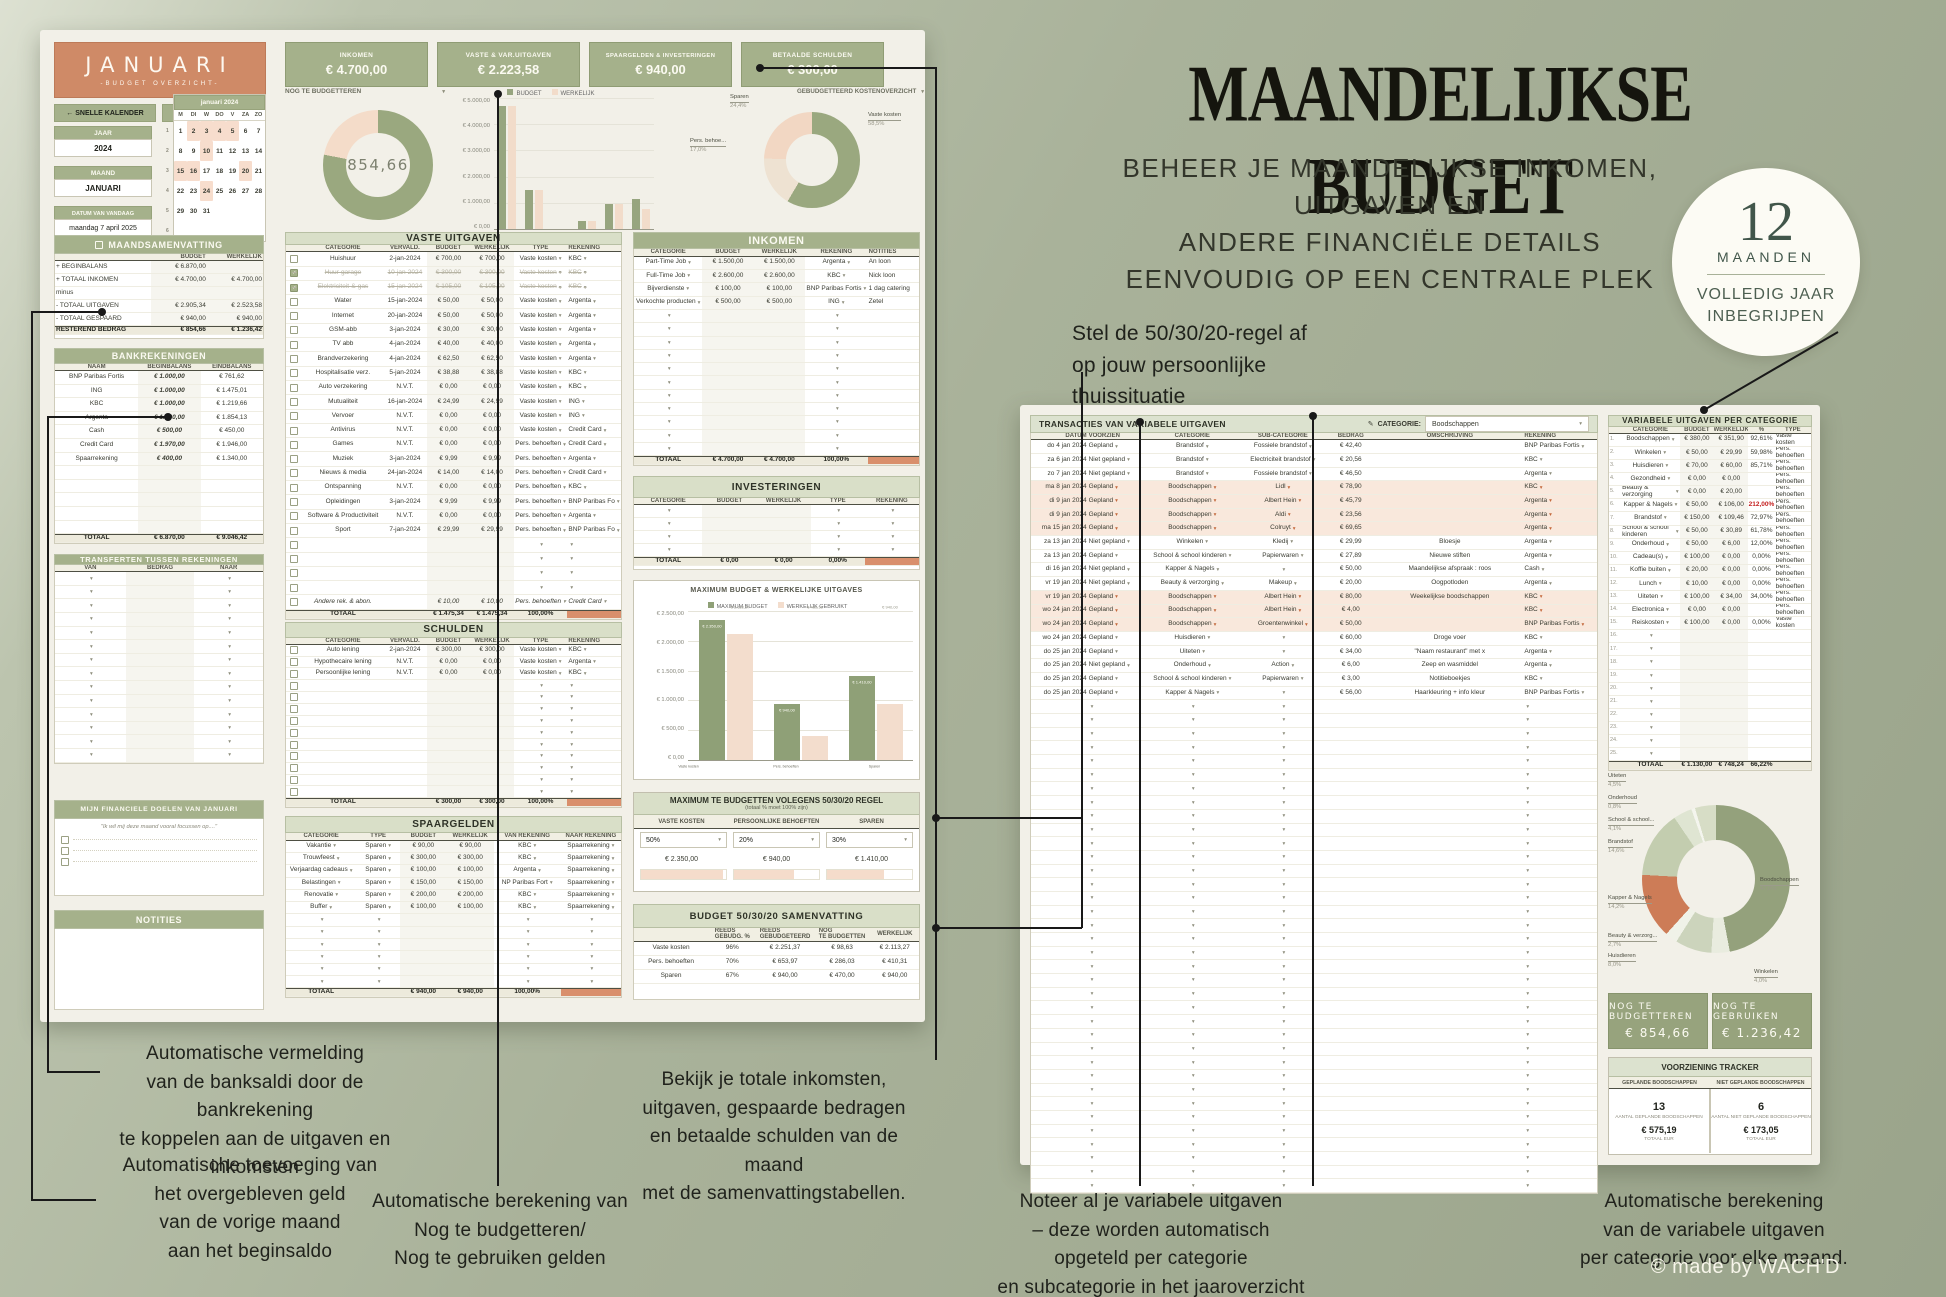  Describe the element at coordinates (1282, 515) in the screenshot. I see `table-cell: Aldi ▾` at that location.